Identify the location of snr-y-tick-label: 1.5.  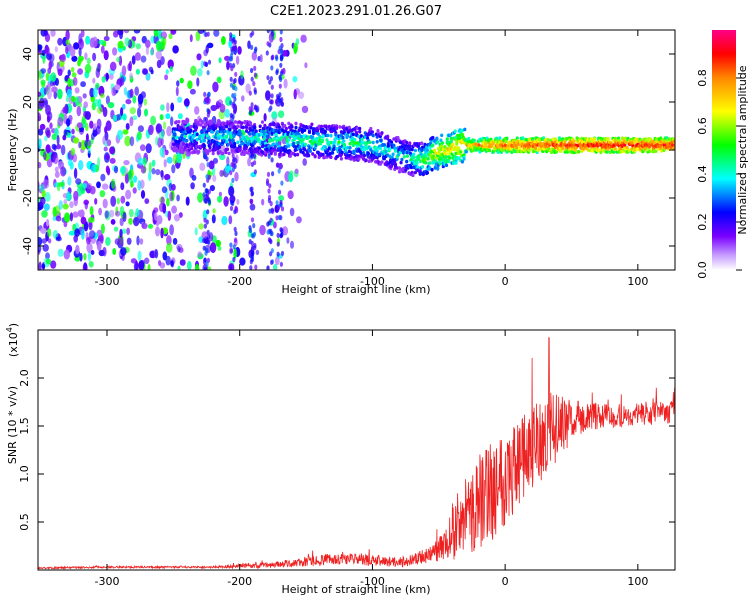
(24, 426).